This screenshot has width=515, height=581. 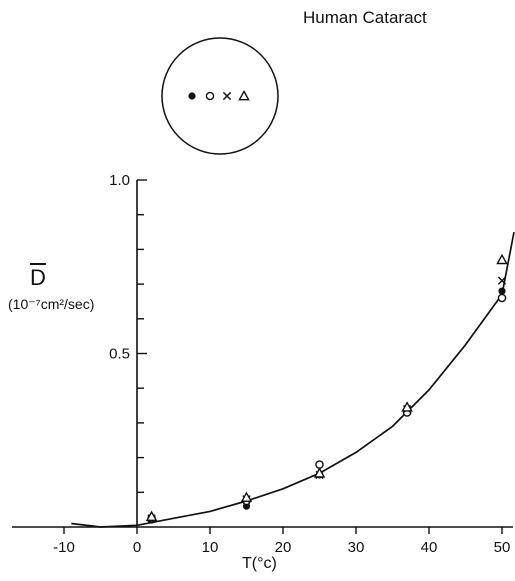 I want to click on legend-marker-open-circle, so click(x=210, y=96).